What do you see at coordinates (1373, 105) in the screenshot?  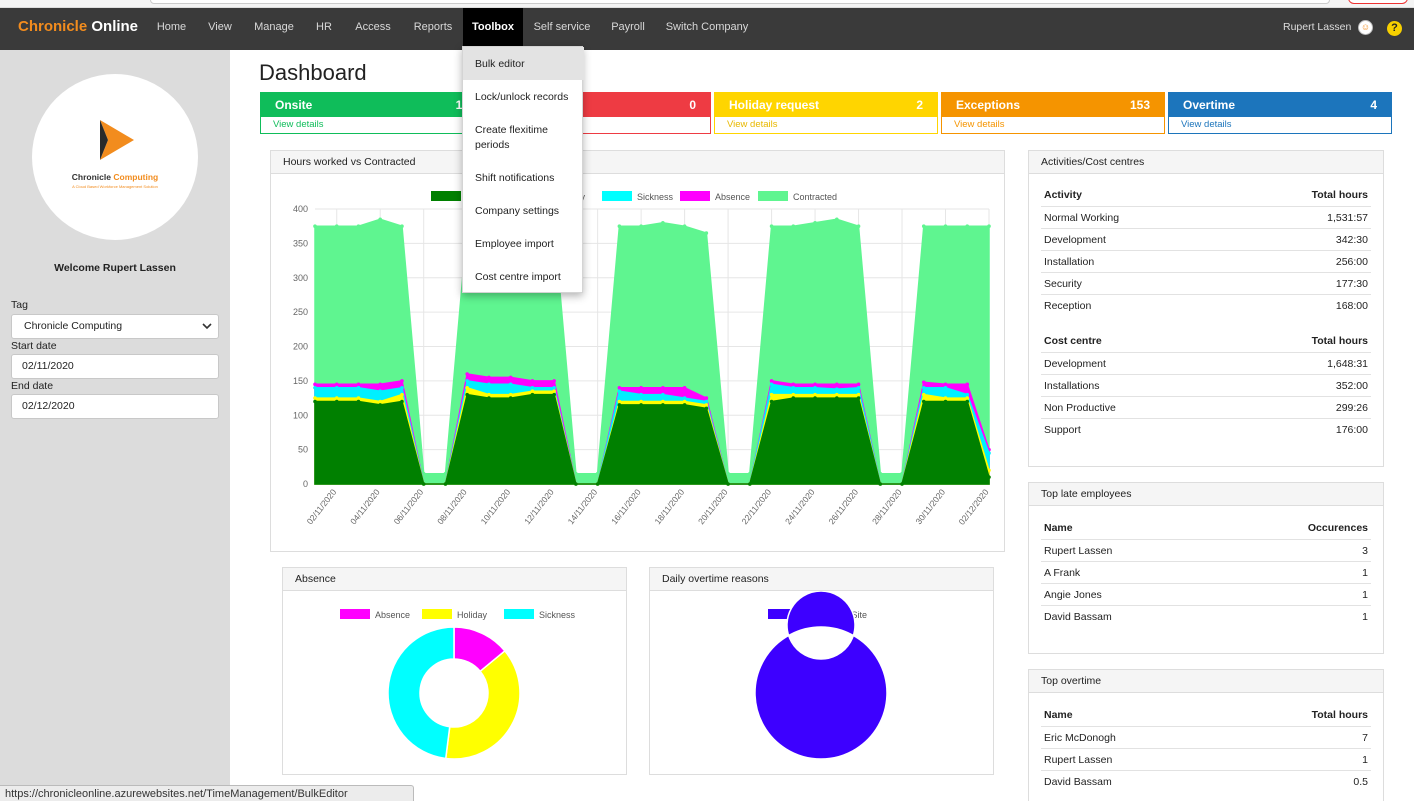 I see `stat-overtime-count: 4` at bounding box center [1373, 105].